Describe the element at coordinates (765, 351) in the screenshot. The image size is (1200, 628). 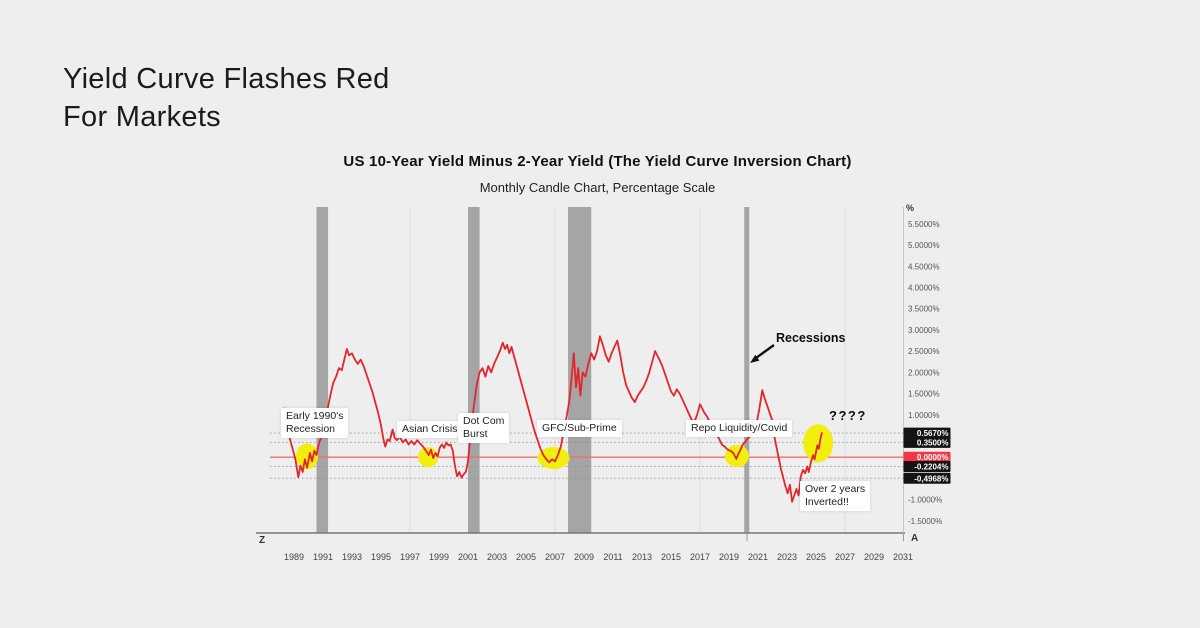
I see `recessions-arrow-line` at that location.